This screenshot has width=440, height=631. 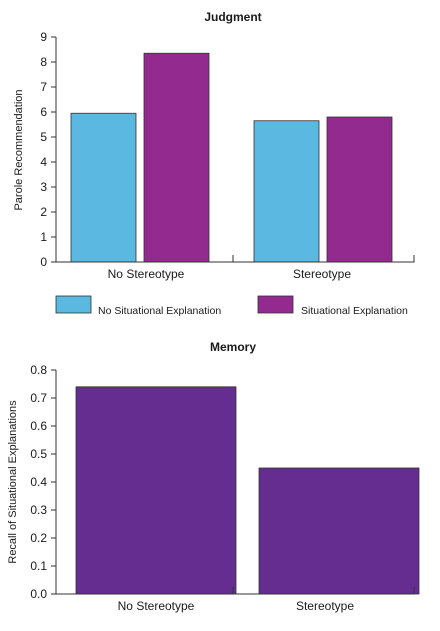 What do you see at coordinates (232, 17) in the screenshot?
I see `chart-title: Judgment` at bounding box center [232, 17].